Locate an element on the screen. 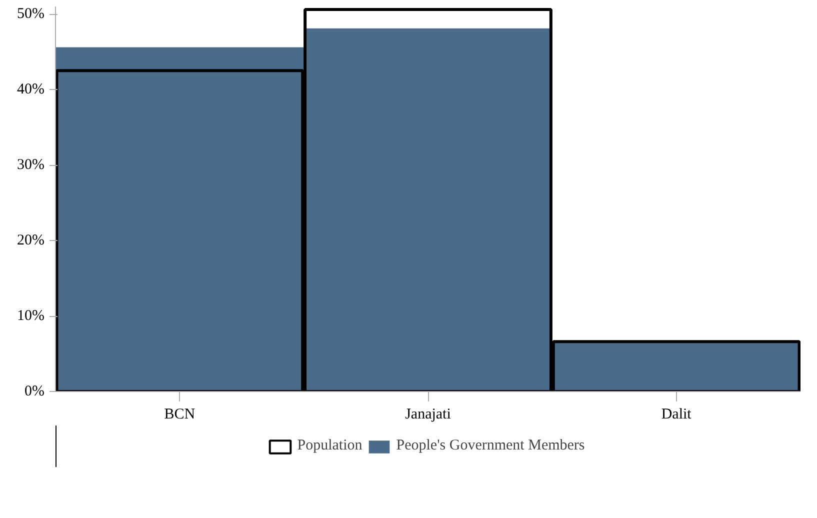 The width and height of the screenshot is (817, 518). y-tick-label: 40% is located at coordinates (31, 90).